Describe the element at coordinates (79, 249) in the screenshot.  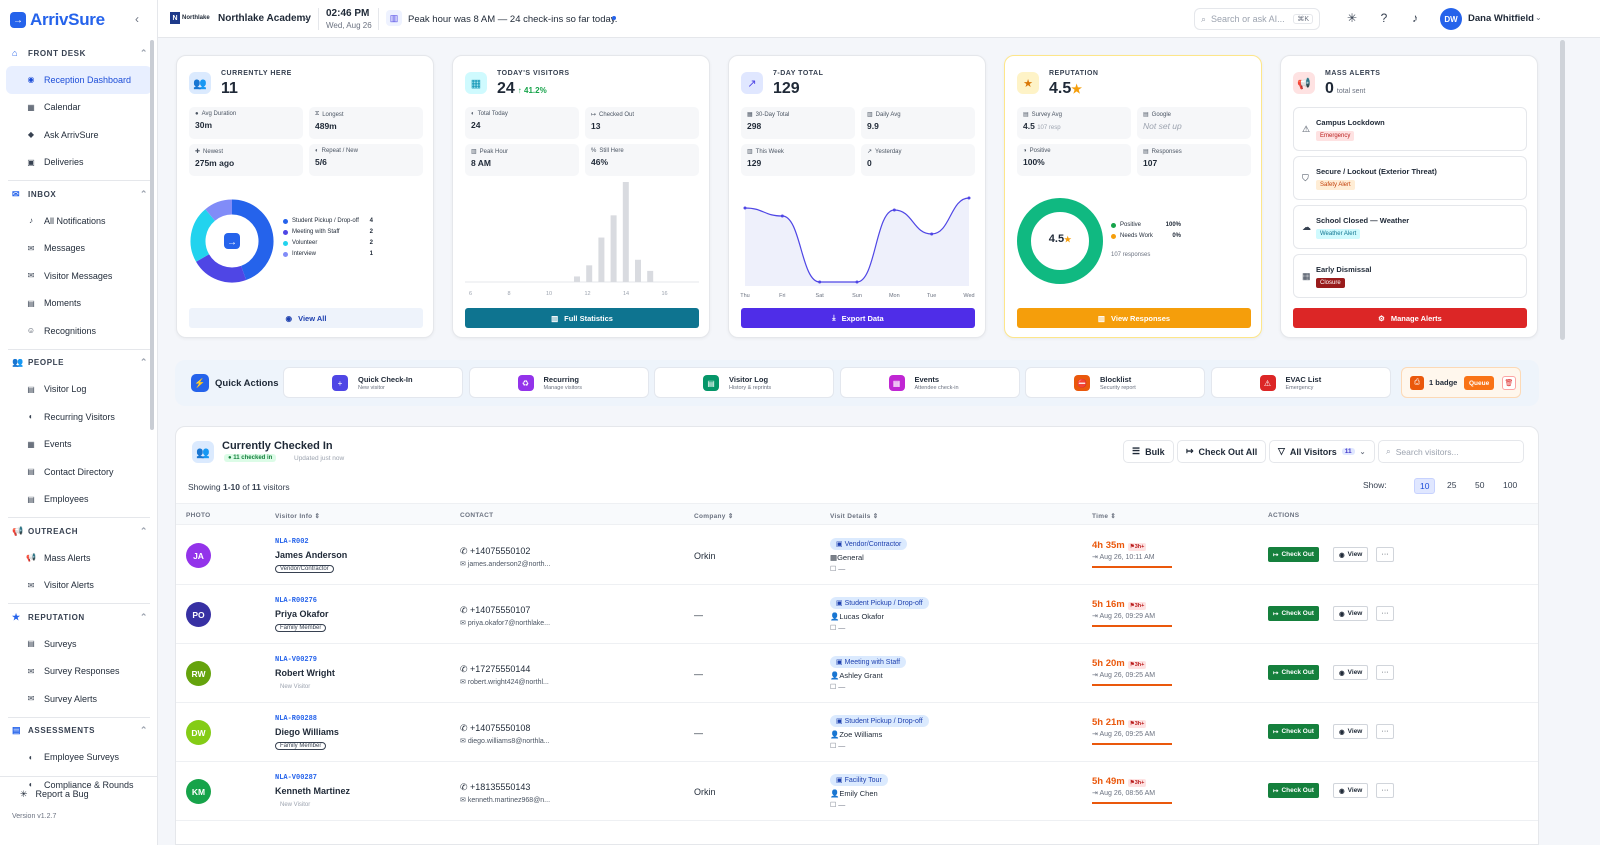
I see `sidebar-item-messages: ✉ Messages` at that location.